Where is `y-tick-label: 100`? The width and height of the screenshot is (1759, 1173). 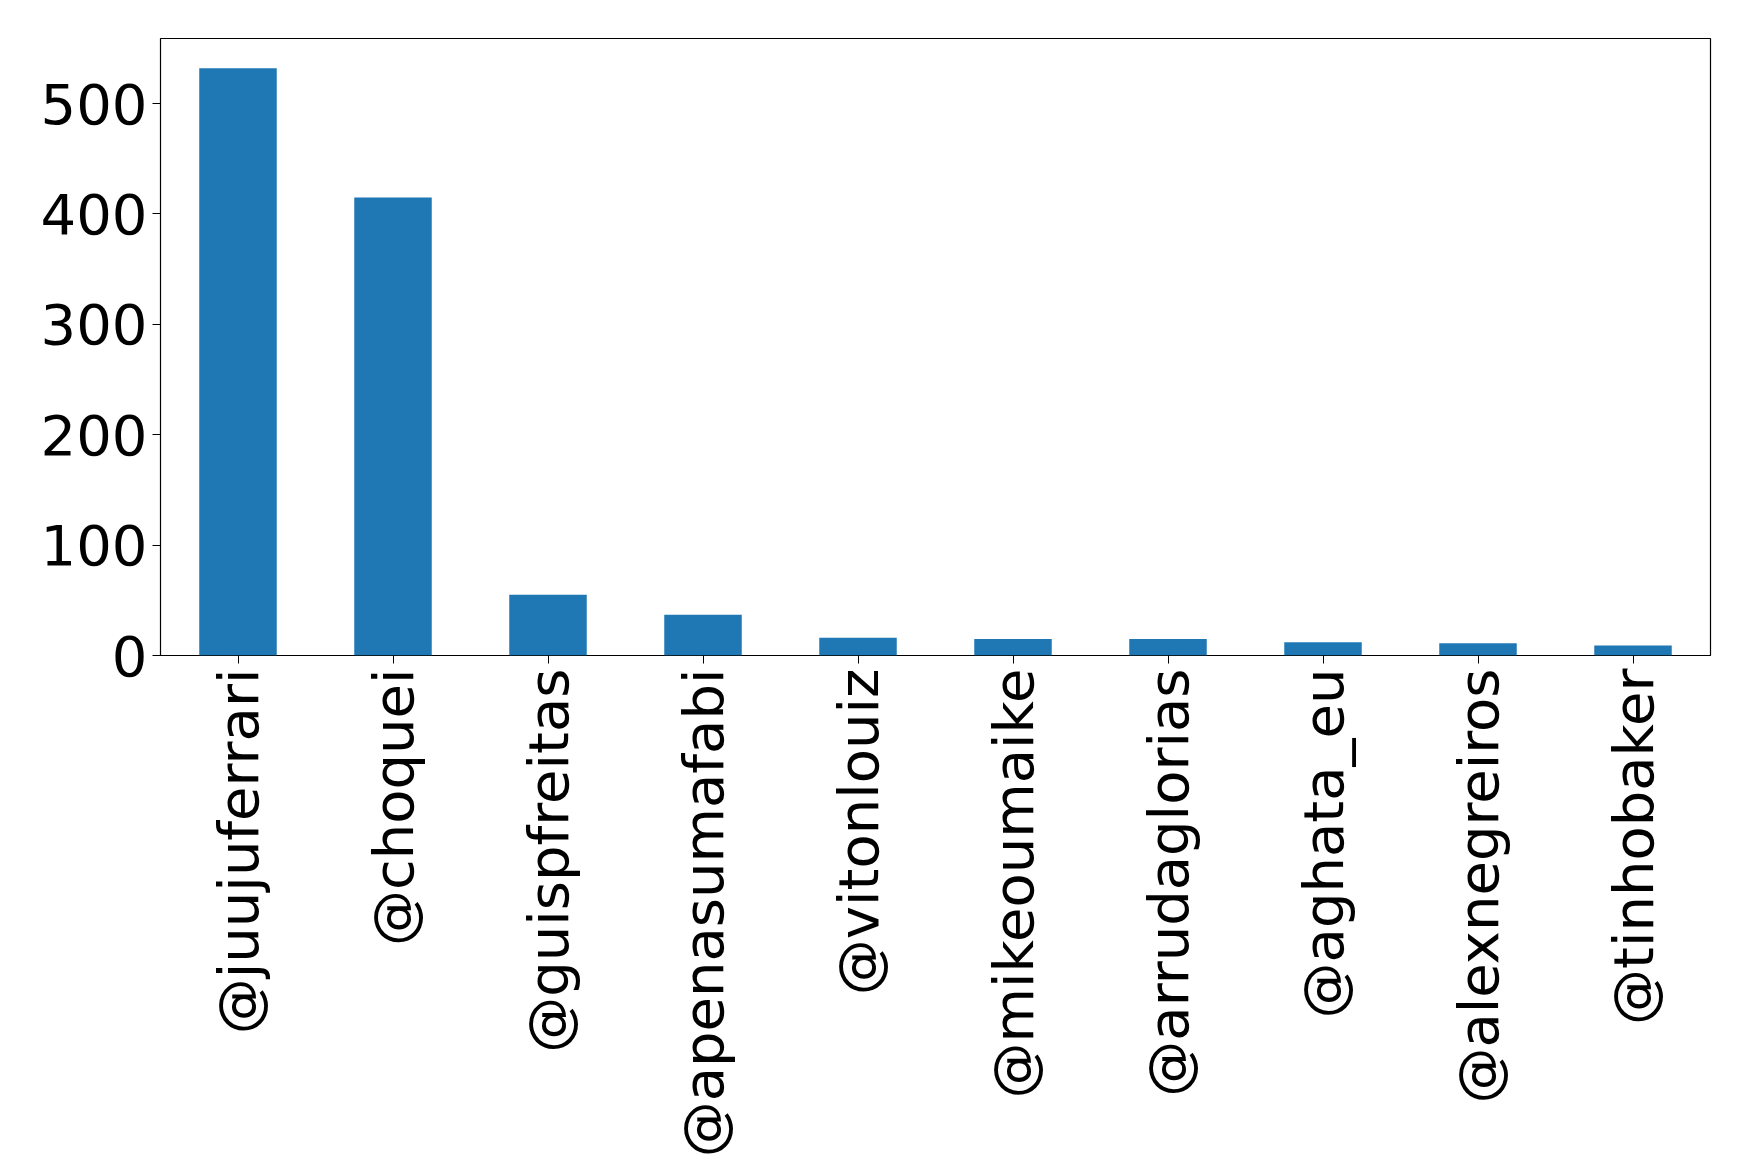 y-tick-label: 100 is located at coordinates (94, 546).